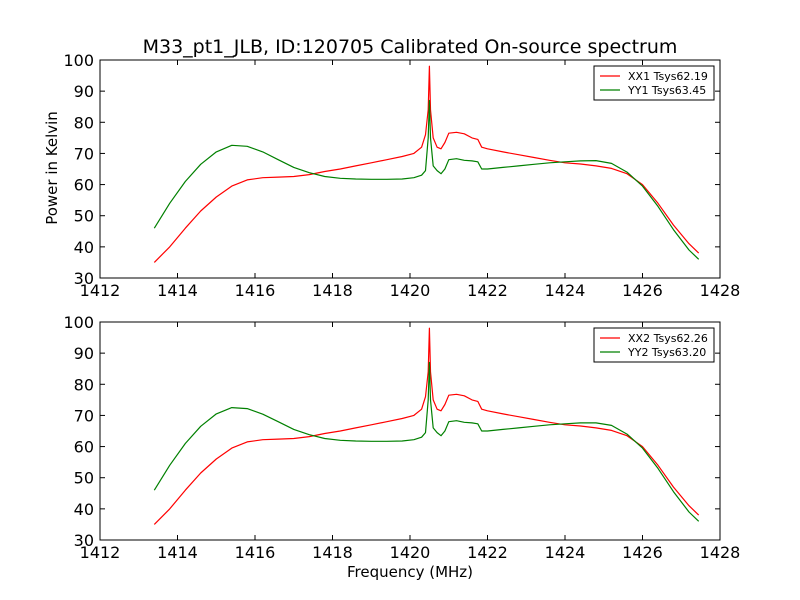  What do you see at coordinates (668, 76) in the screenshot?
I see `legend-label: XX1 Tsys62.19` at bounding box center [668, 76].